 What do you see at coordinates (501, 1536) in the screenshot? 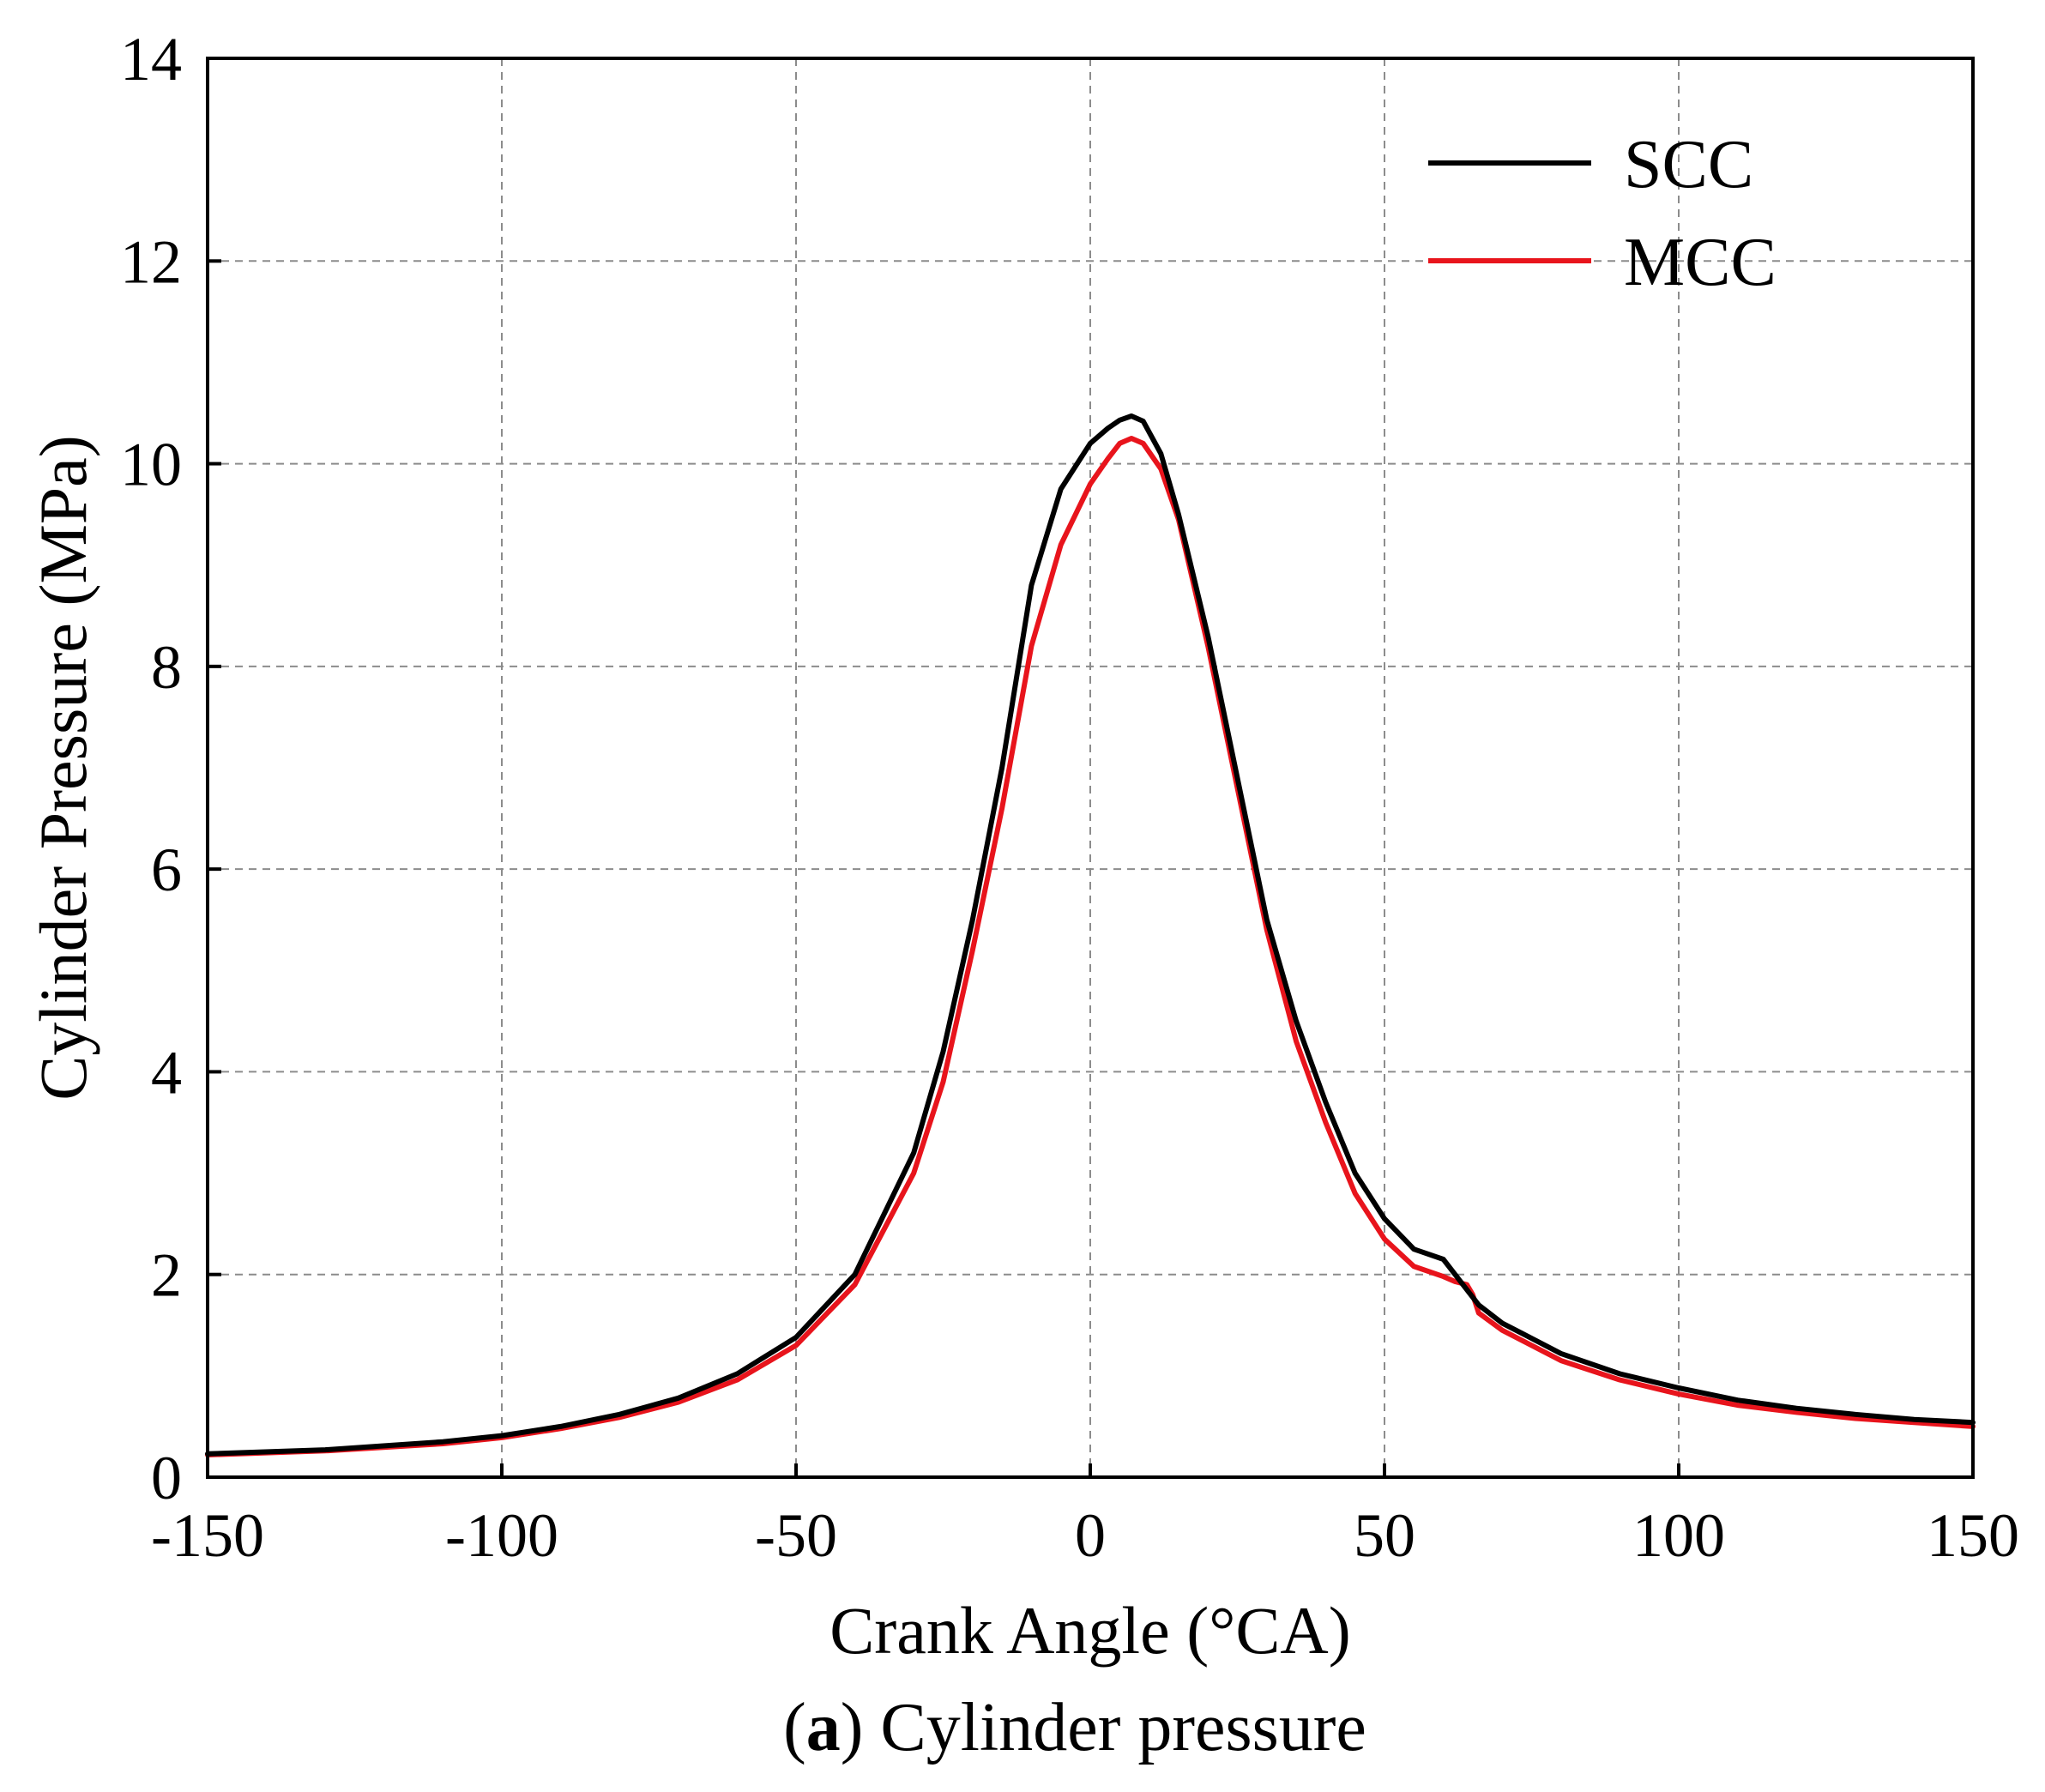
I see `x-tick-label: -100` at bounding box center [501, 1536].